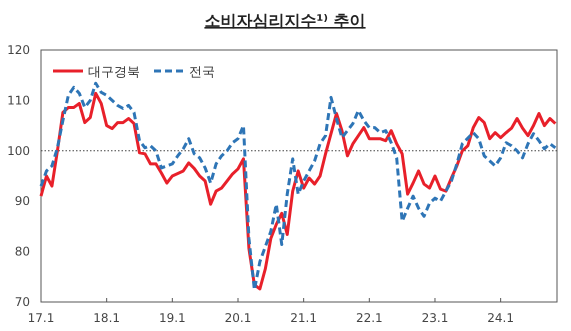 Image resolution: width=571 pixels, height=331 pixels. What do you see at coordinates (22, 302) in the screenshot?
I see `y-tick-label: 70` at bounding box center [22, 302].